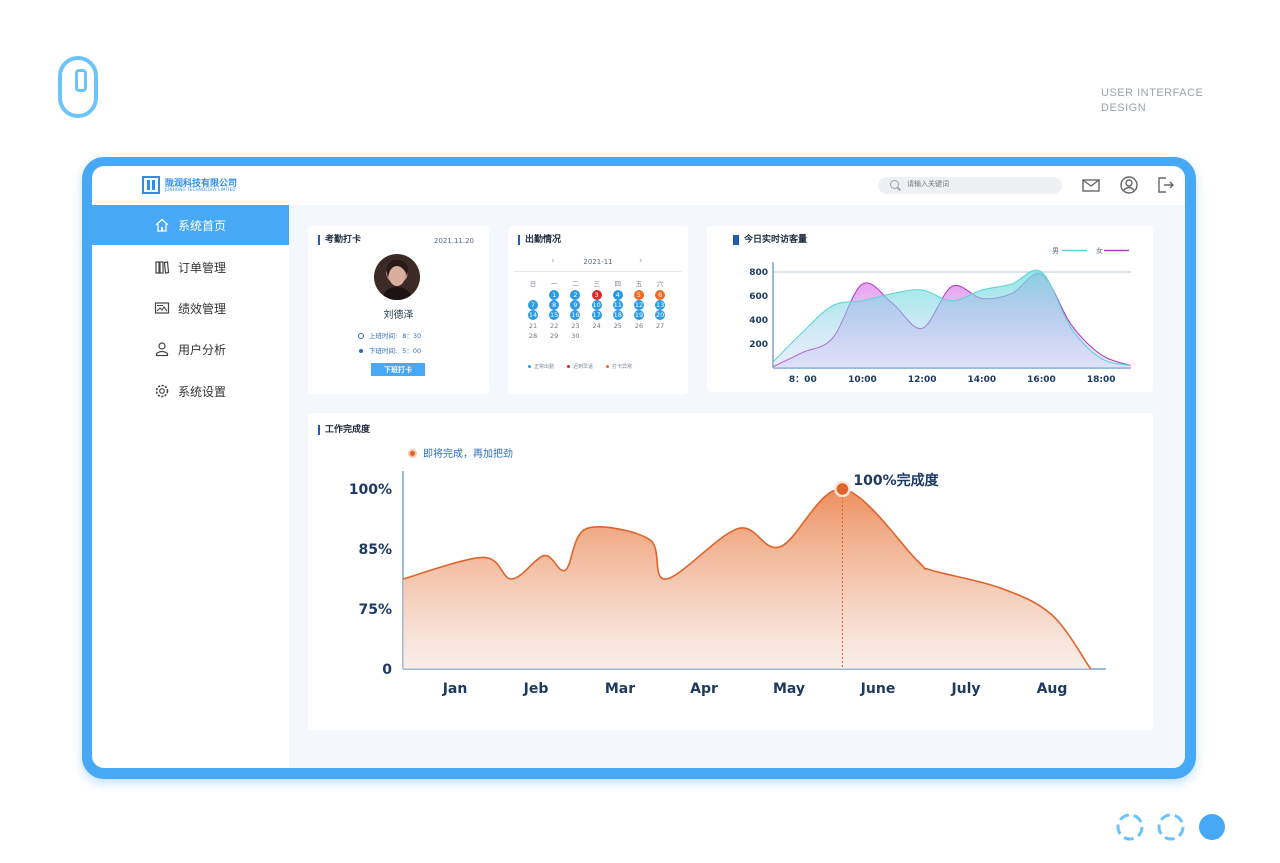 The image size is (1280, 863). Describe the element at coordinates (554, 315) in the screenshot. I see `calendar-day: 15` at that location.